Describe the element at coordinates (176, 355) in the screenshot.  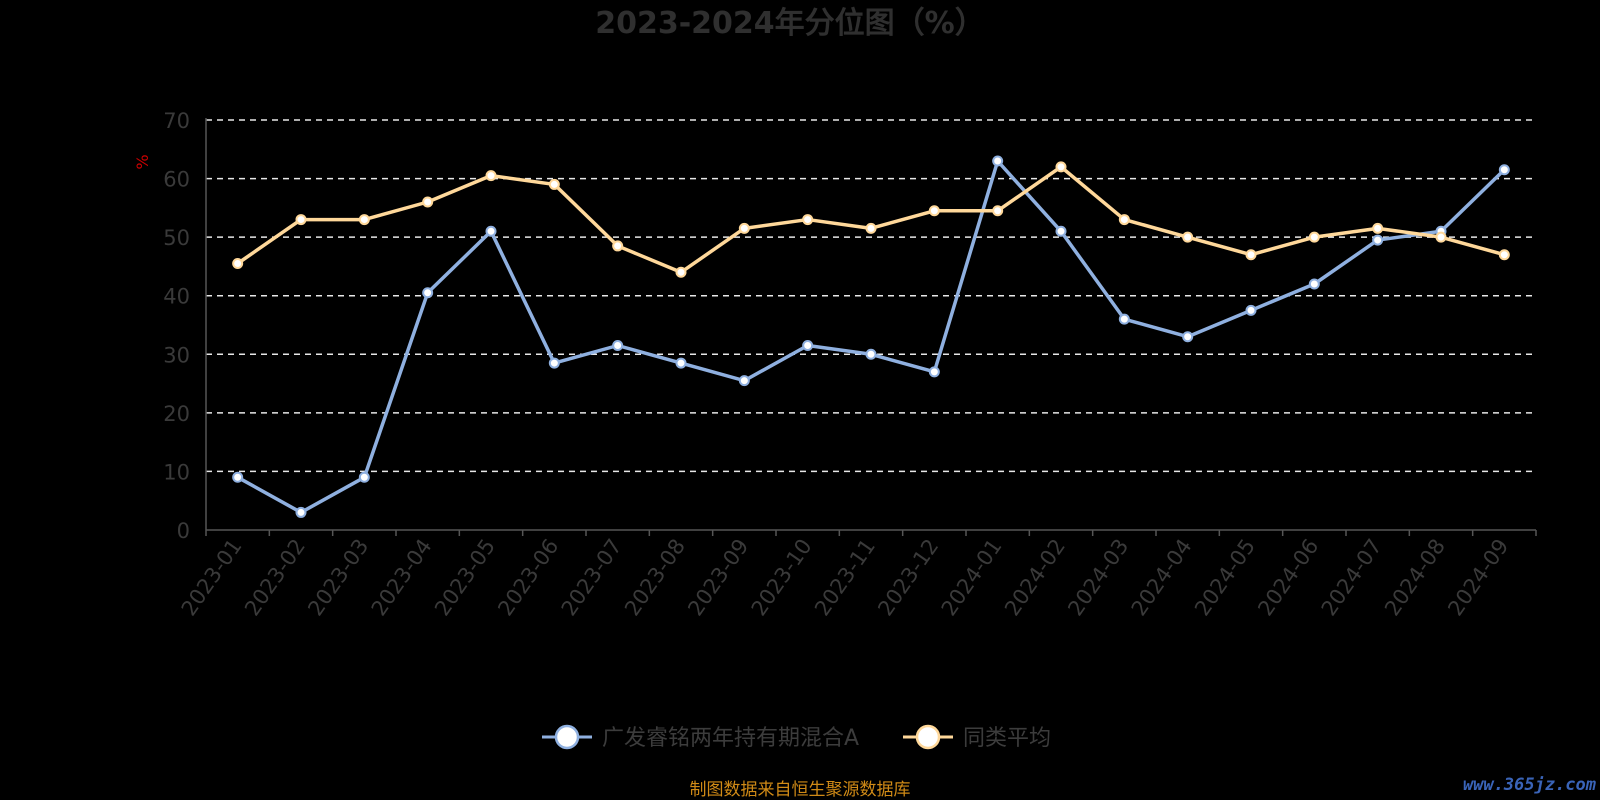
I see `y-tick-label: 30` at that location.